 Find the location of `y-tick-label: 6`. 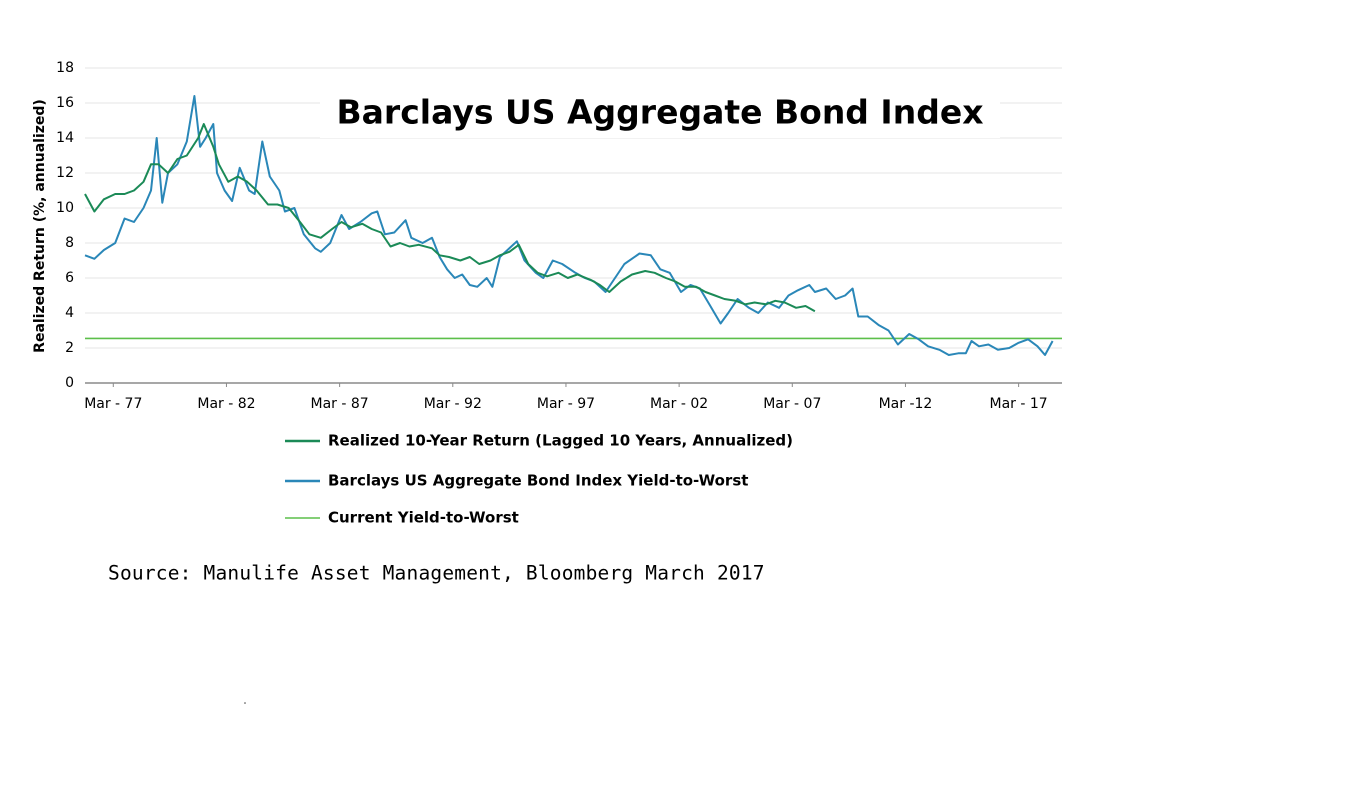

y-tick-label: 6 is located at coordinates (69, 278).